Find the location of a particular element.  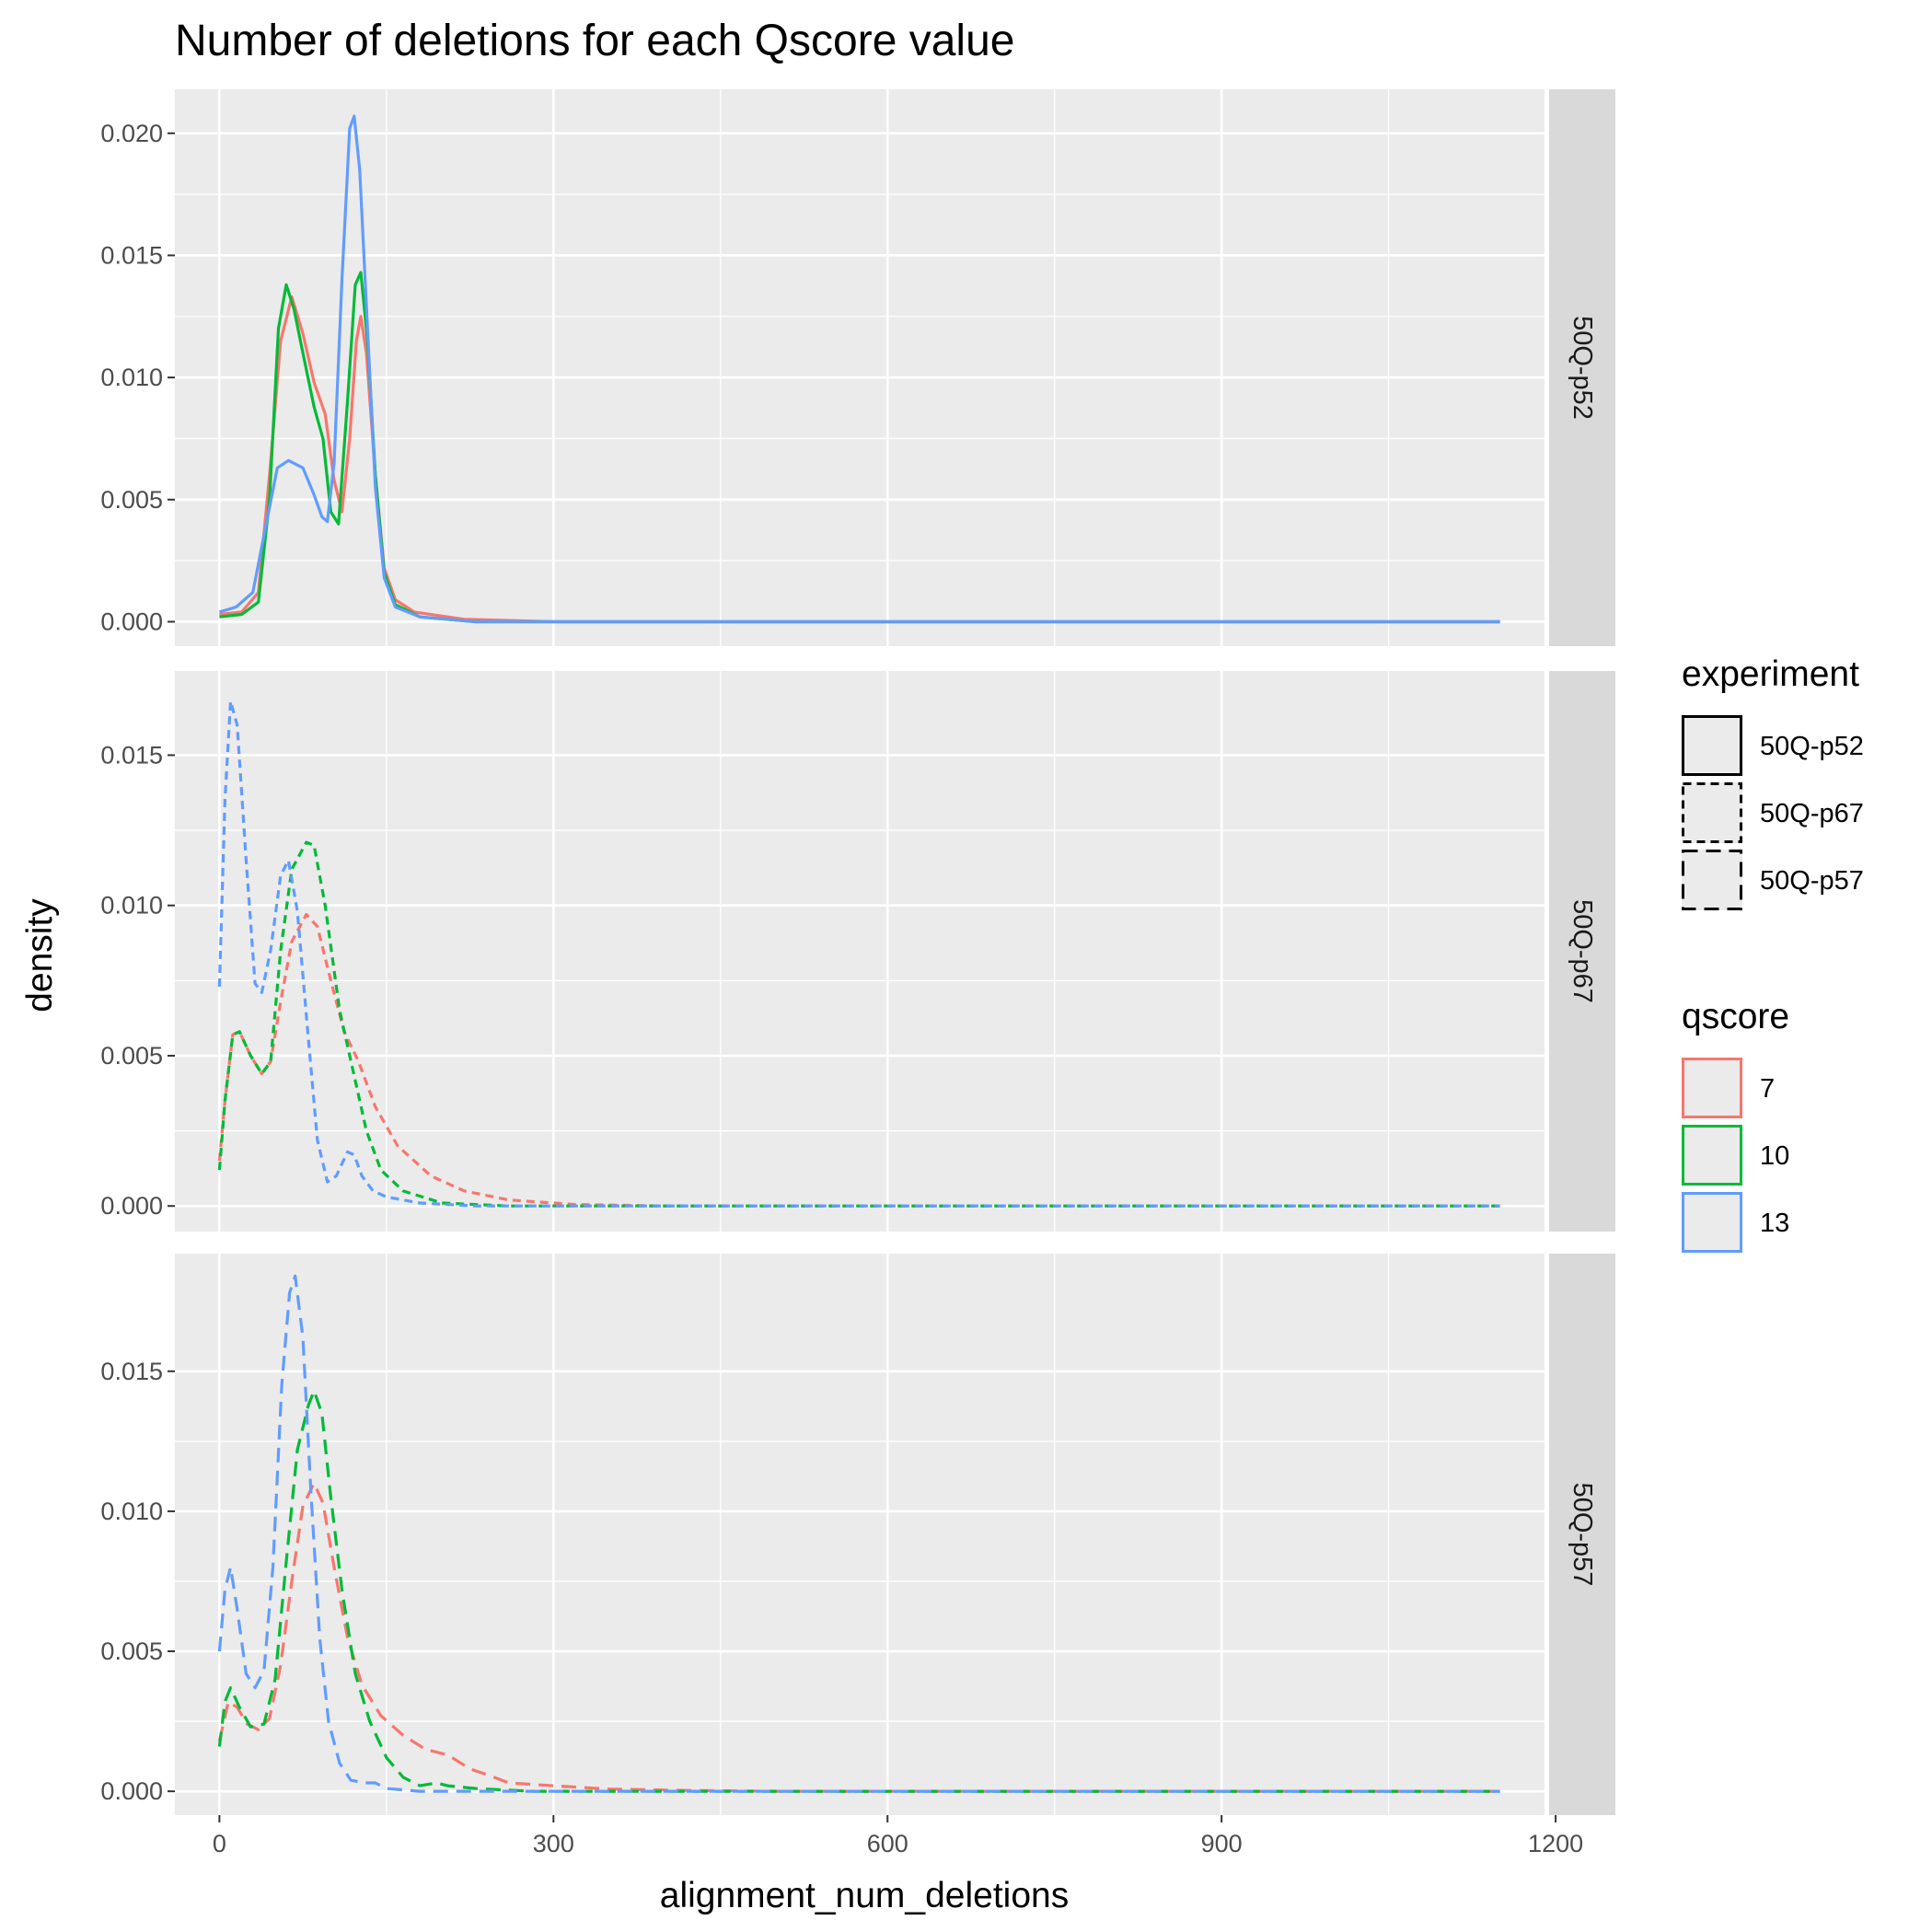

facet-strip-label: 50Q-p52 is located at coordinates (1583, 368).